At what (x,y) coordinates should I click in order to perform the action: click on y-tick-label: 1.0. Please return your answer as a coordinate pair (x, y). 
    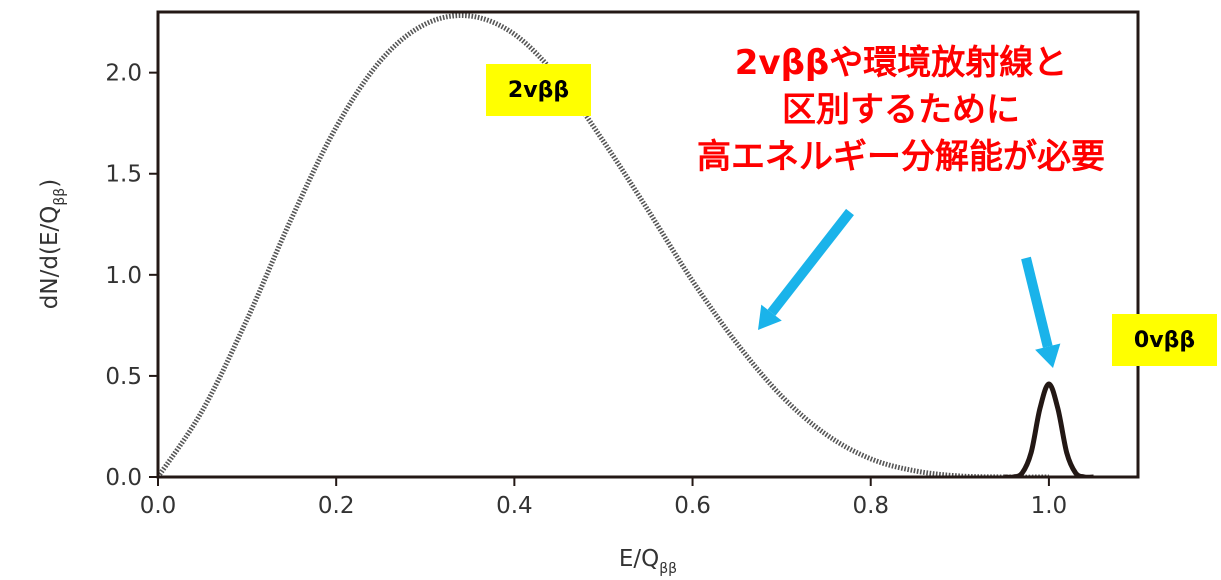
    Looking at the image, I should click on (123, 276).